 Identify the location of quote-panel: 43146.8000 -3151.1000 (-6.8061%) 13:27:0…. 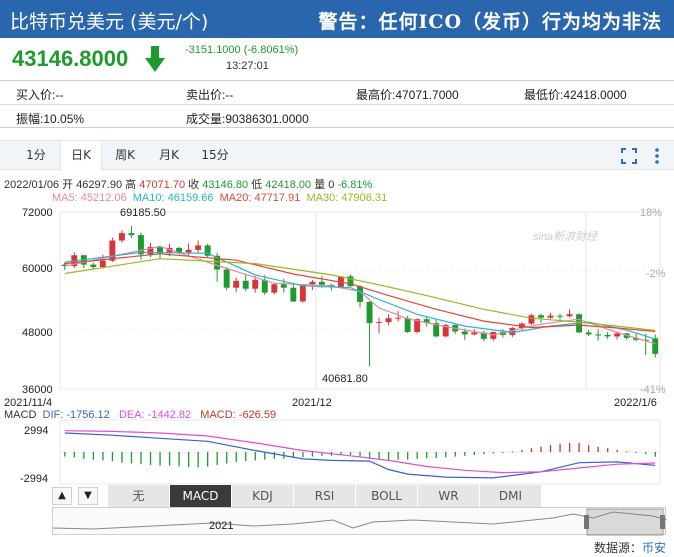
(337, 59).